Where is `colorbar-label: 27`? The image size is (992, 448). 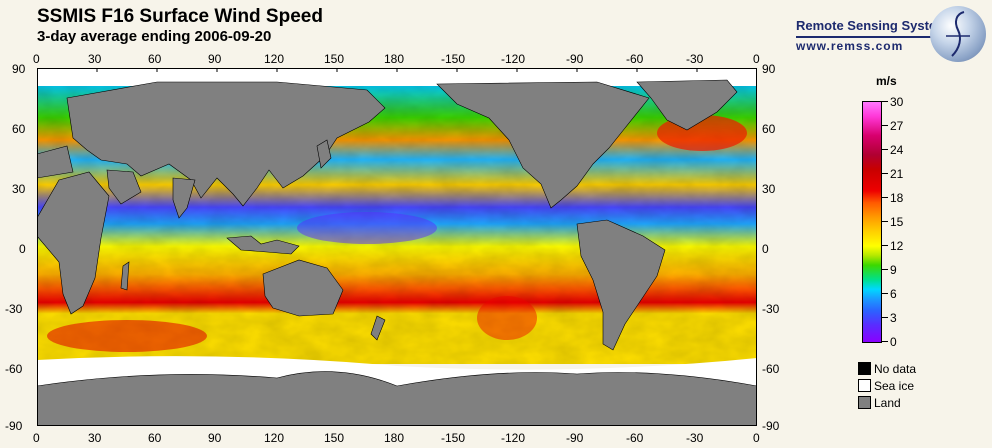
colorbar-label: 27 is located at coordinates (897, 126).